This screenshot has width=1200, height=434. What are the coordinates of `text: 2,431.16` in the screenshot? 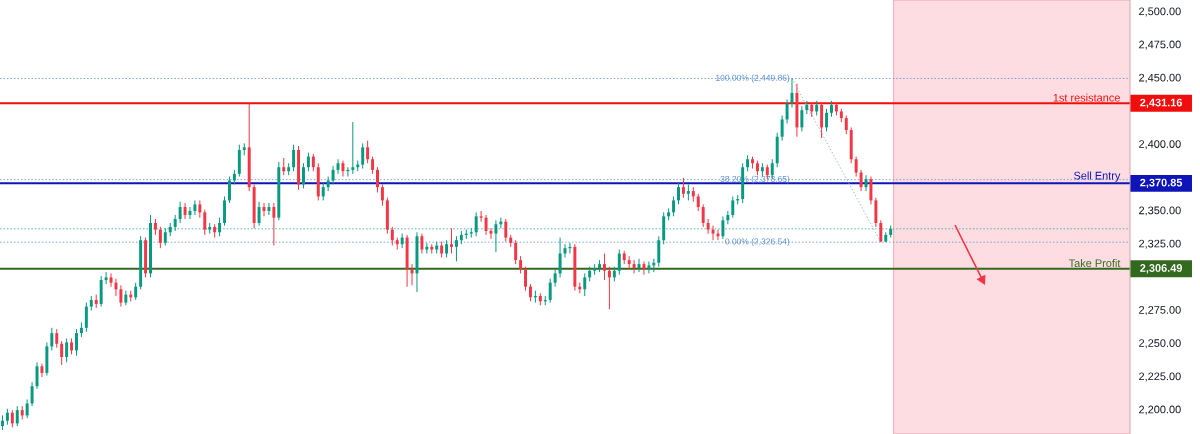 It's located at (1161, 103).